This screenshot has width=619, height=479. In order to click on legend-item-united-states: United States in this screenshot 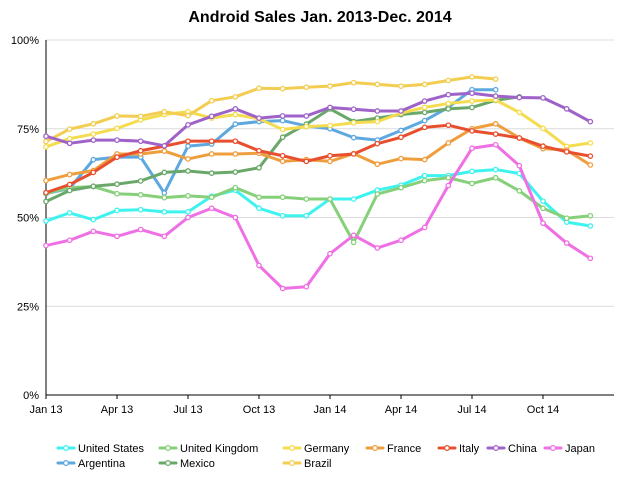, I will do `click(100, 449)`.